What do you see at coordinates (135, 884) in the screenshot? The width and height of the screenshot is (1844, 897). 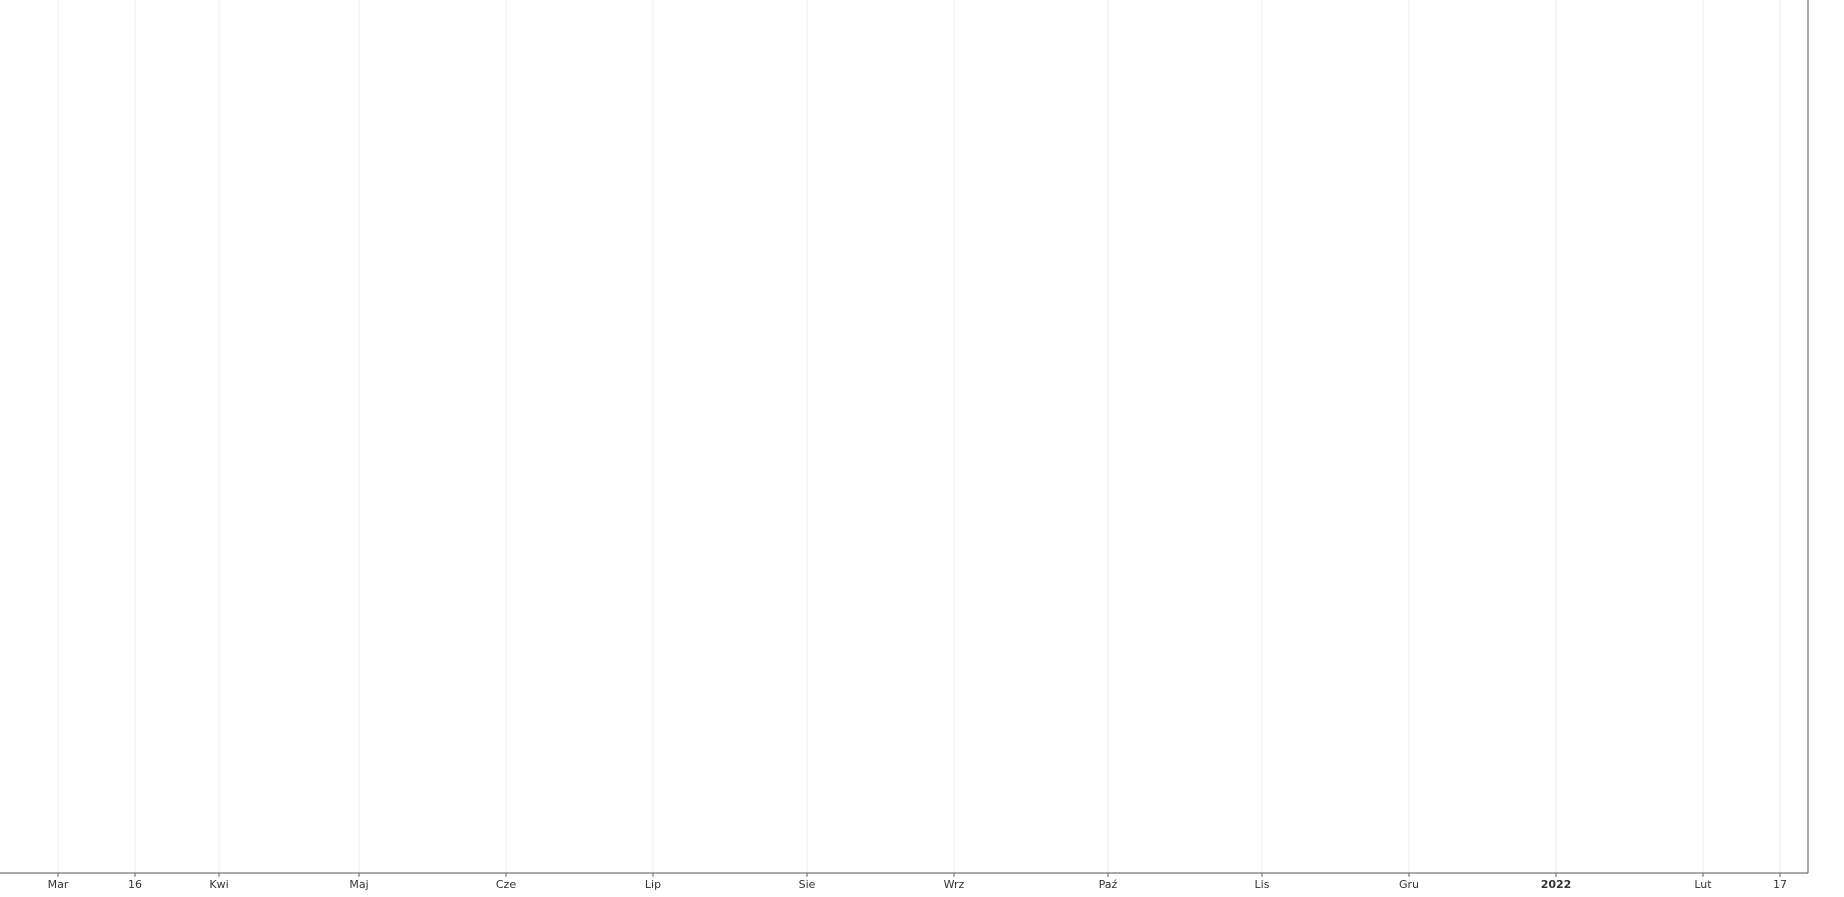 I see `x-tick-label: 16` at bounding box center [135, 884].